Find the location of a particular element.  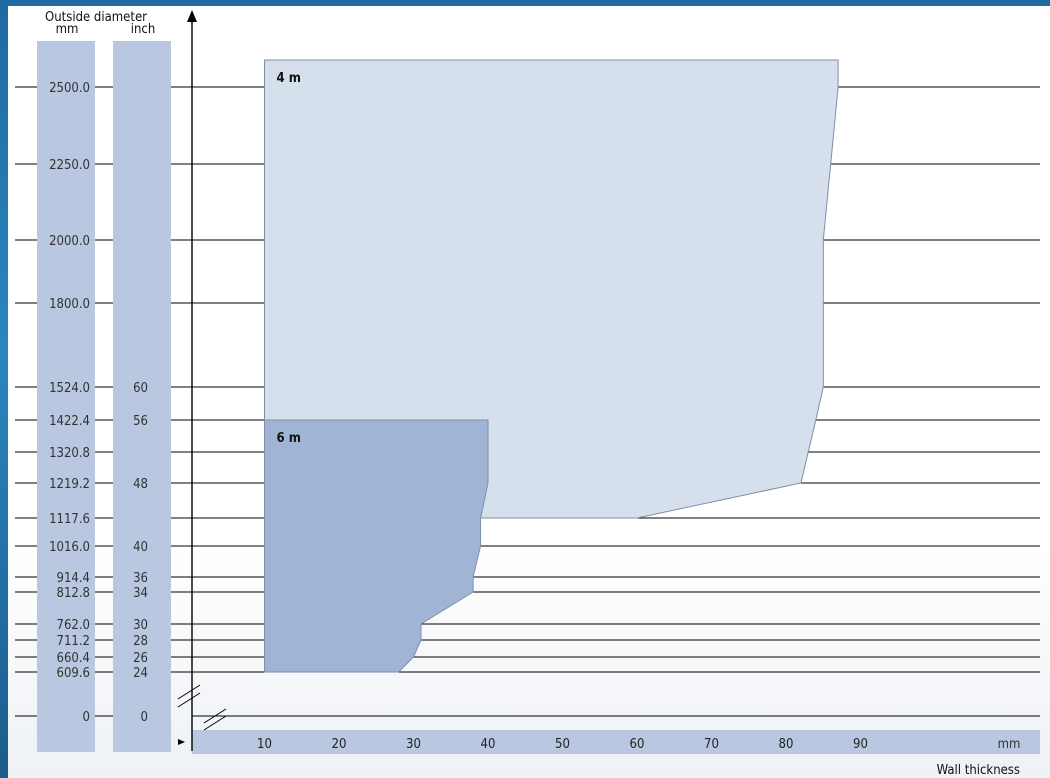

y-tick-label-inch: 30 is located at coordinates (140, 625).